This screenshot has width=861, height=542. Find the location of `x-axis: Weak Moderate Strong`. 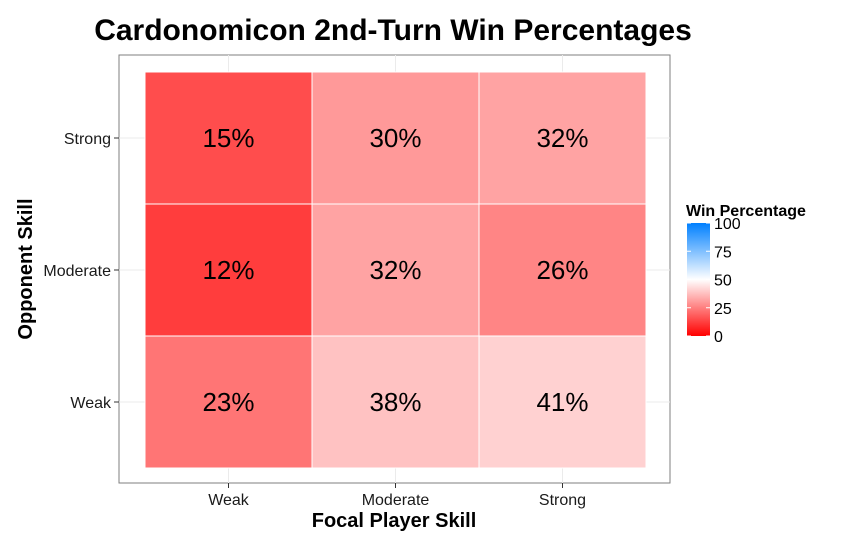

x-axis: Weak Moderate Strong is located at coordinates (397, 496).